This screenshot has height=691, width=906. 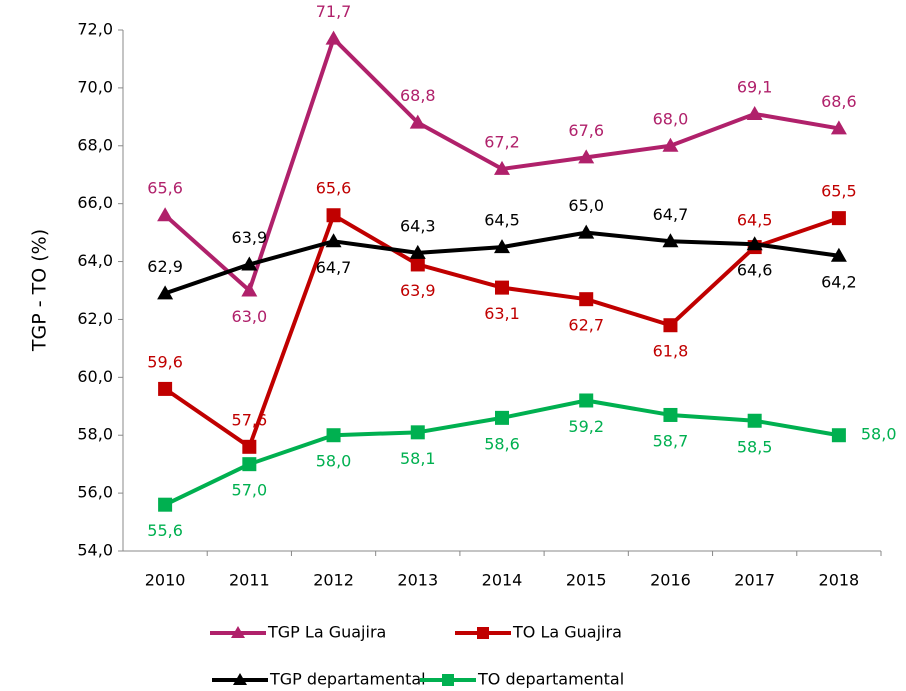 What do you see at coordinates (250, 419) in the screenshot?
I see `data-label: 57,6` at bounding box center [250, 419].